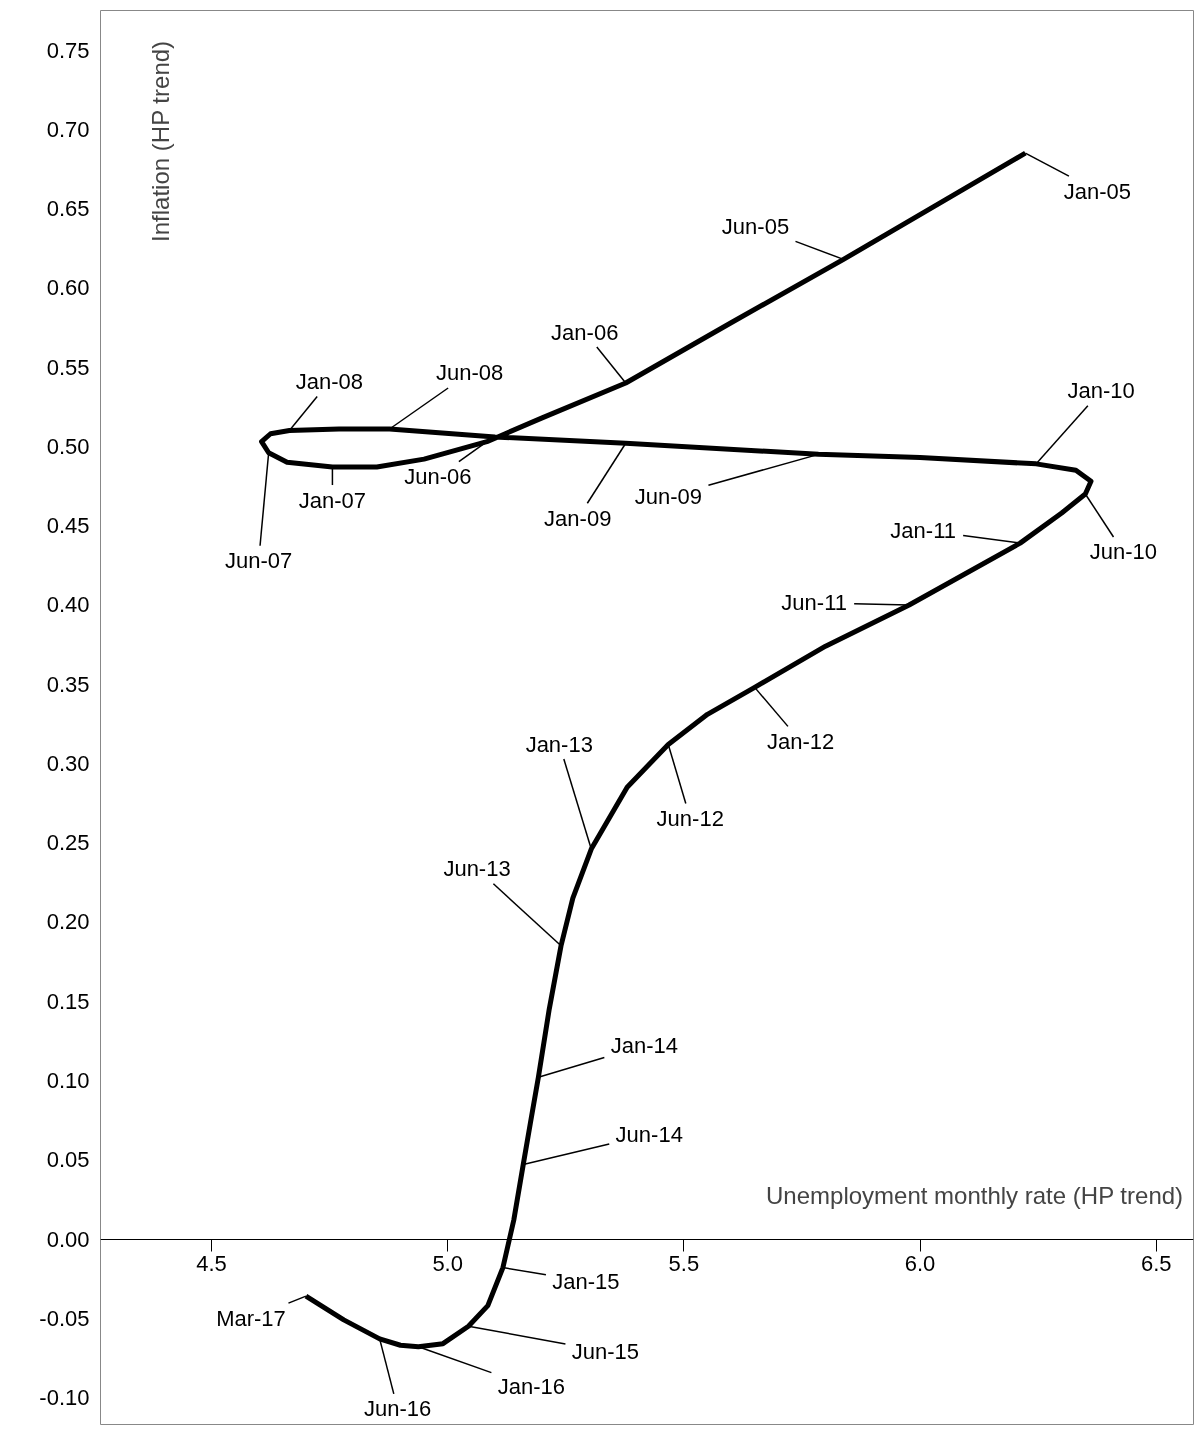 The width and height of the screenshot is (1203, 1434). Describe the element at coordinates (1156, 1264) in the screenshot. I see `x-tick-label: 6.5` at that location.